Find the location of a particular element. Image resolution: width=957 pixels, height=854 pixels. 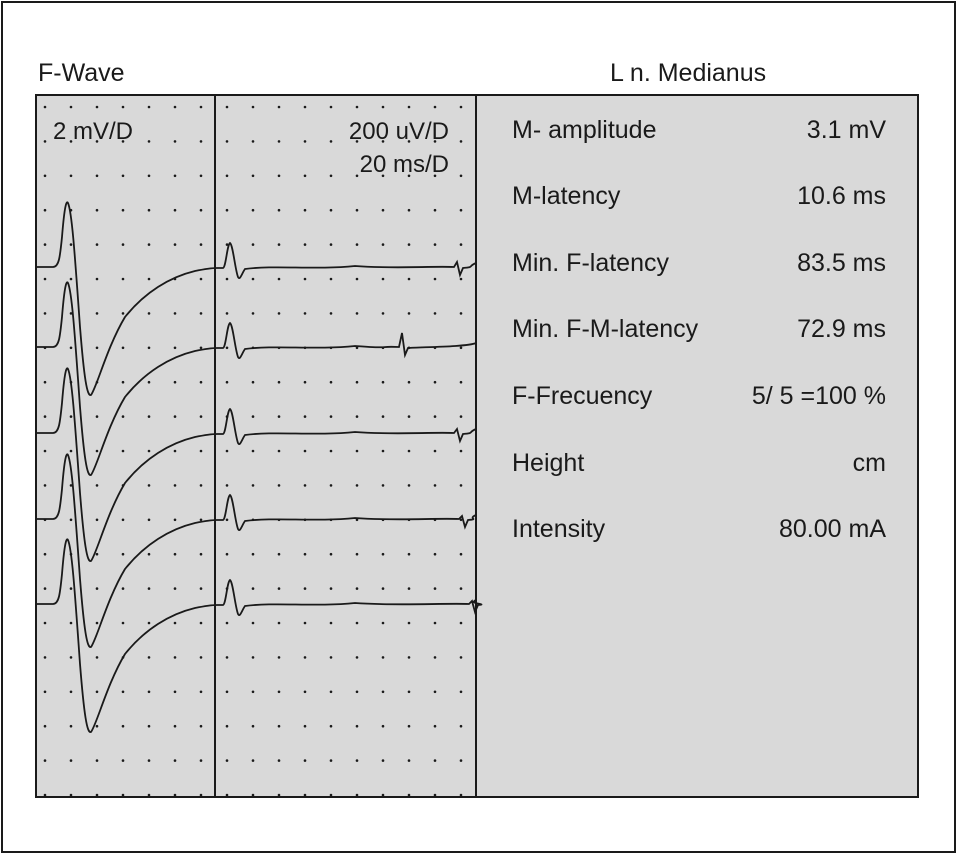

result-row-min-f-m-latency: Min. F-M-latency 72.9 ms is located at coordinates (699, 329).